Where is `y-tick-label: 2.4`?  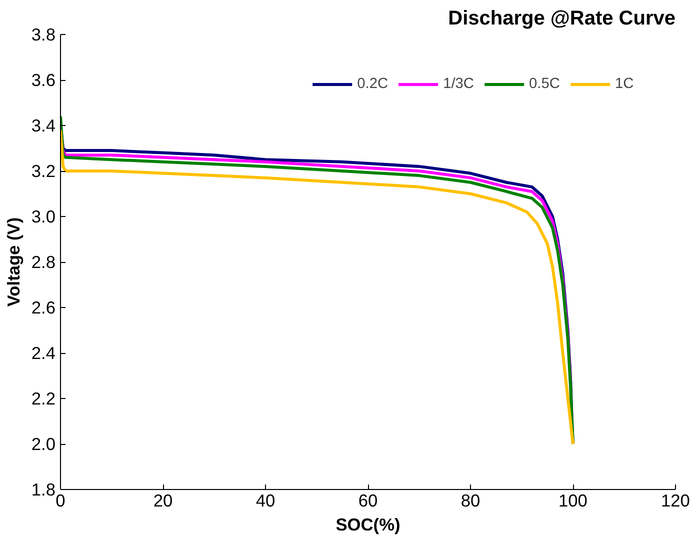
y-tick-label: 2.4 is located at coordinates (43, 353).